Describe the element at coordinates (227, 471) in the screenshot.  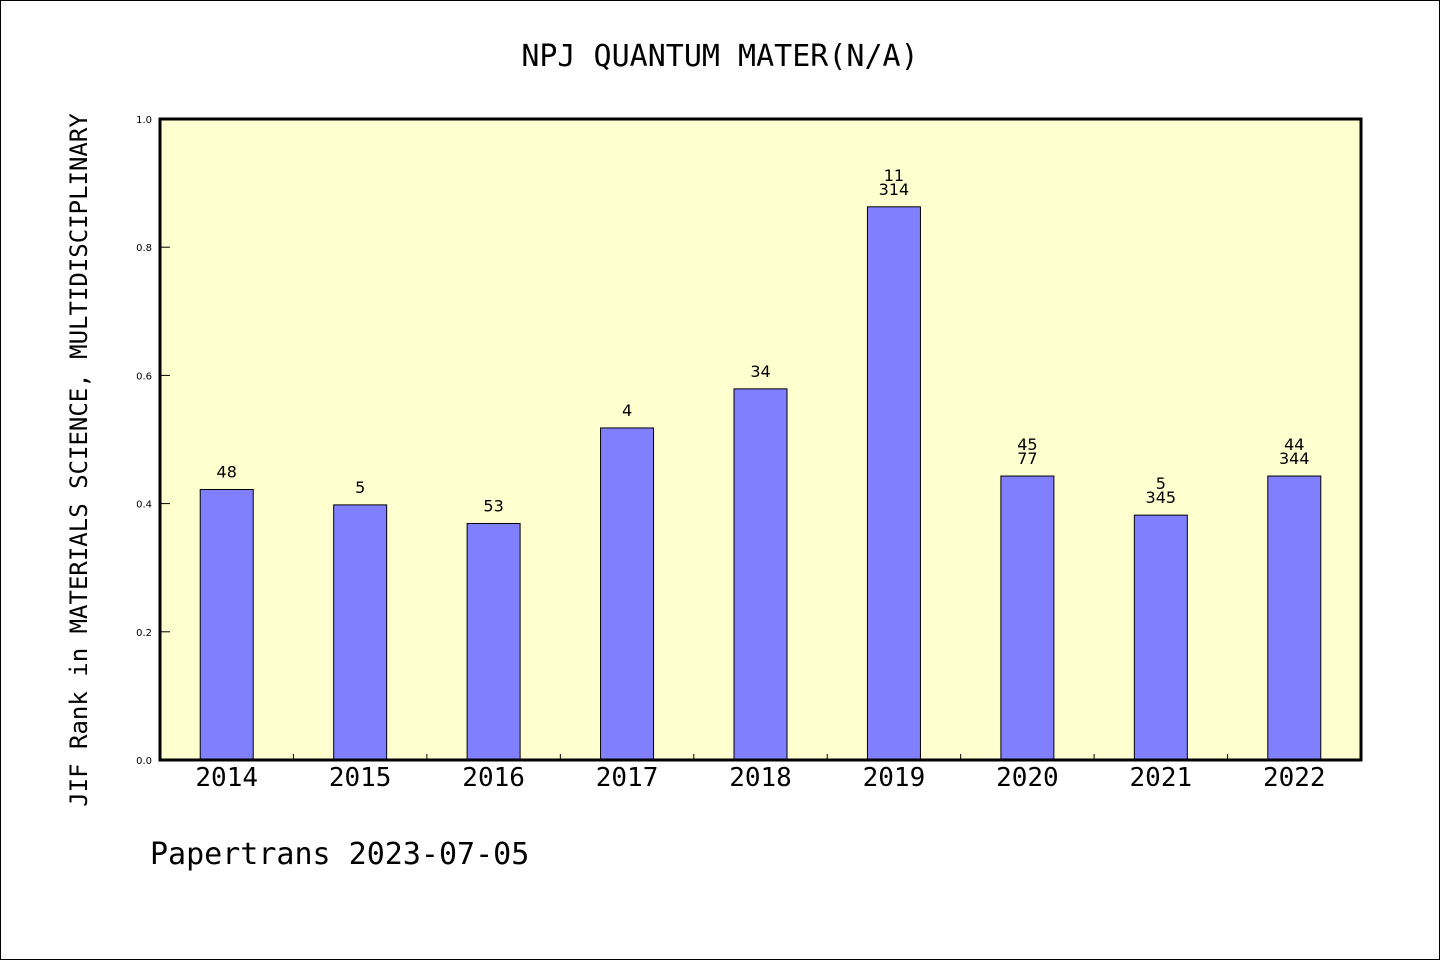
I see `bar-value-label: 48` at that location.